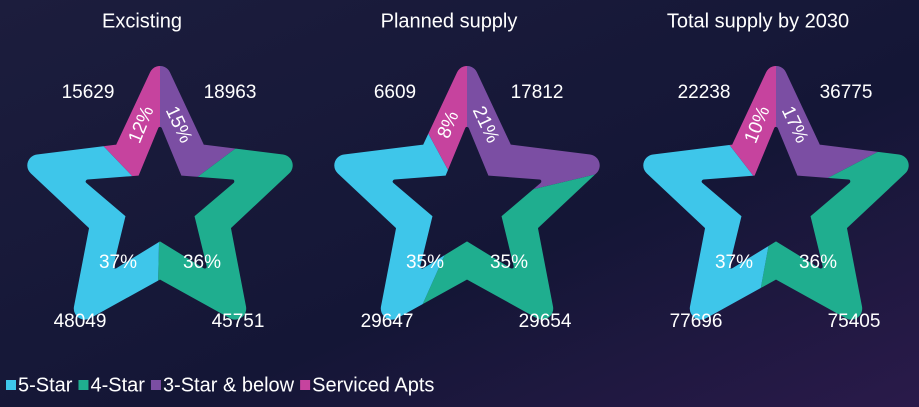 The image size is (919, 407). I want to click on legend-label: 3-Star & below, so click(229, 385).